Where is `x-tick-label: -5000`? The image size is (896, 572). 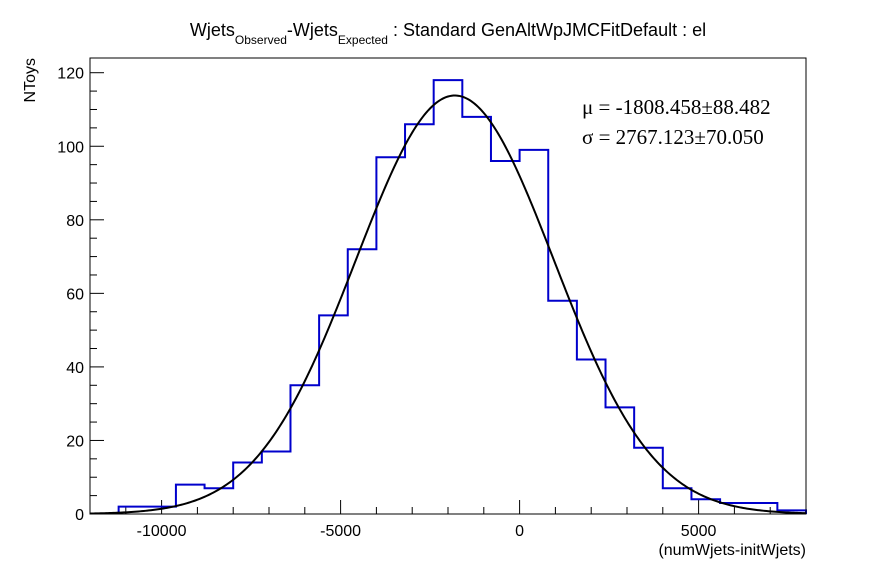
x-tick-label: -5000 is located at coordinates (340, 531).